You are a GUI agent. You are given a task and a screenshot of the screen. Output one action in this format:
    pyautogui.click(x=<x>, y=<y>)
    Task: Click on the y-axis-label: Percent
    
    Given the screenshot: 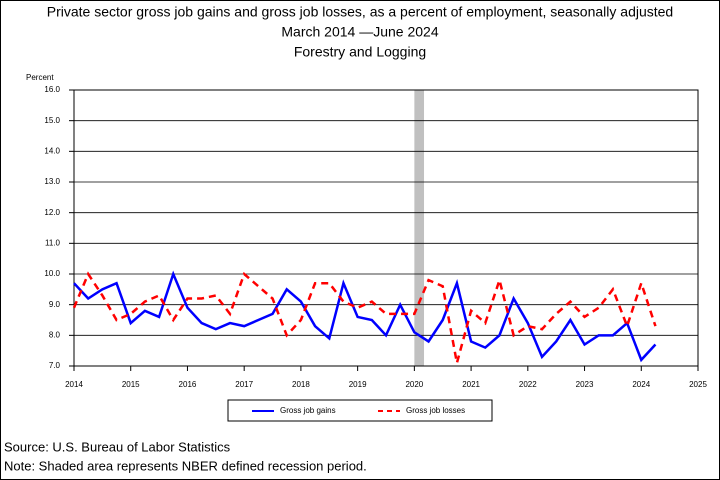 What is the action you would take?
    pyautogui.click(x=40, y=77)
    